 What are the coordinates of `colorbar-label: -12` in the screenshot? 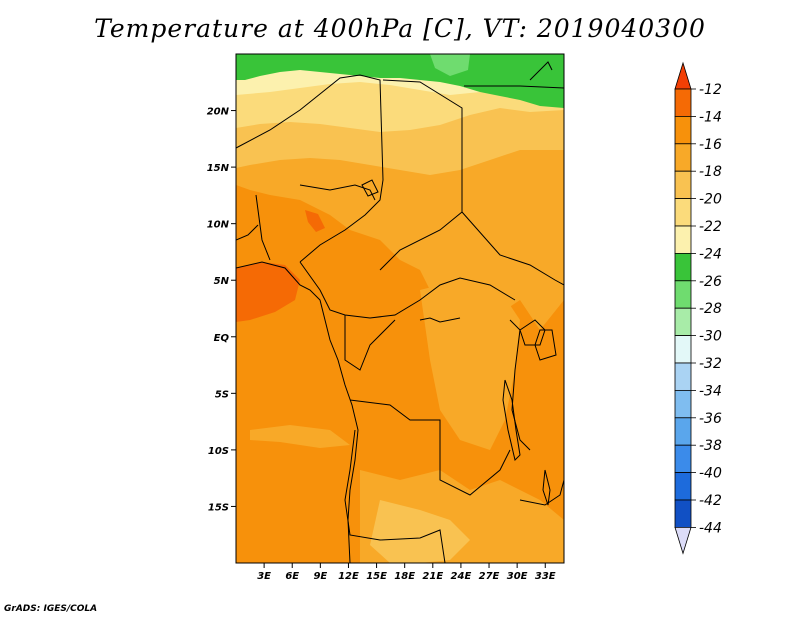 It's located at (710, 90).